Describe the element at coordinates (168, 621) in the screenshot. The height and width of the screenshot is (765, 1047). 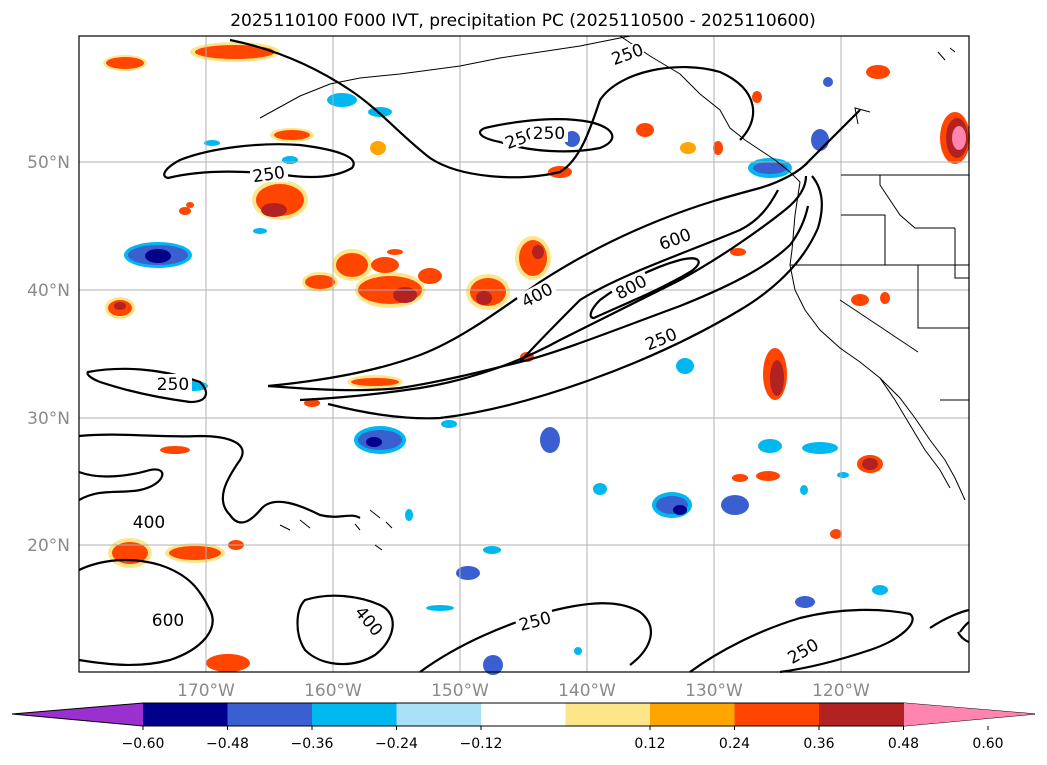
I see `contour-label: 600` at that location.